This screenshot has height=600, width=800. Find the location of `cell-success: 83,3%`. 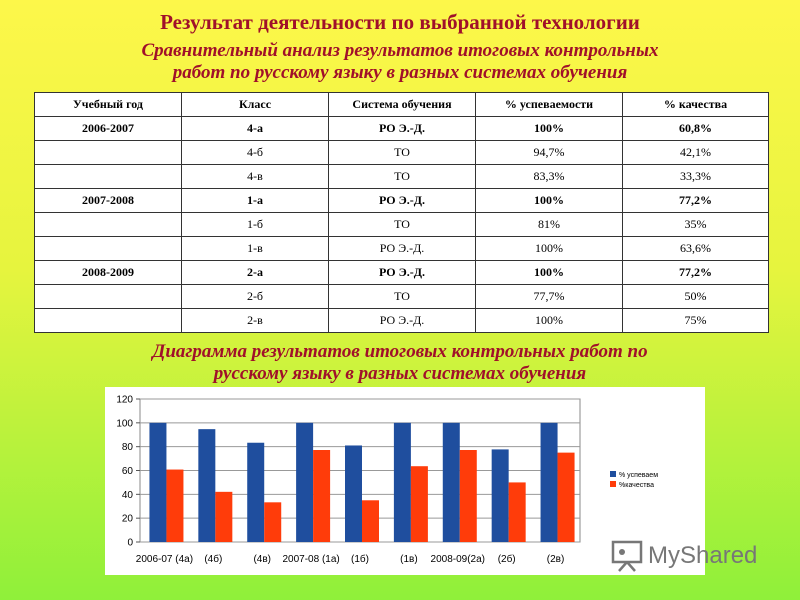

cell-success: 83,3% is located at coordinates (549, 176).